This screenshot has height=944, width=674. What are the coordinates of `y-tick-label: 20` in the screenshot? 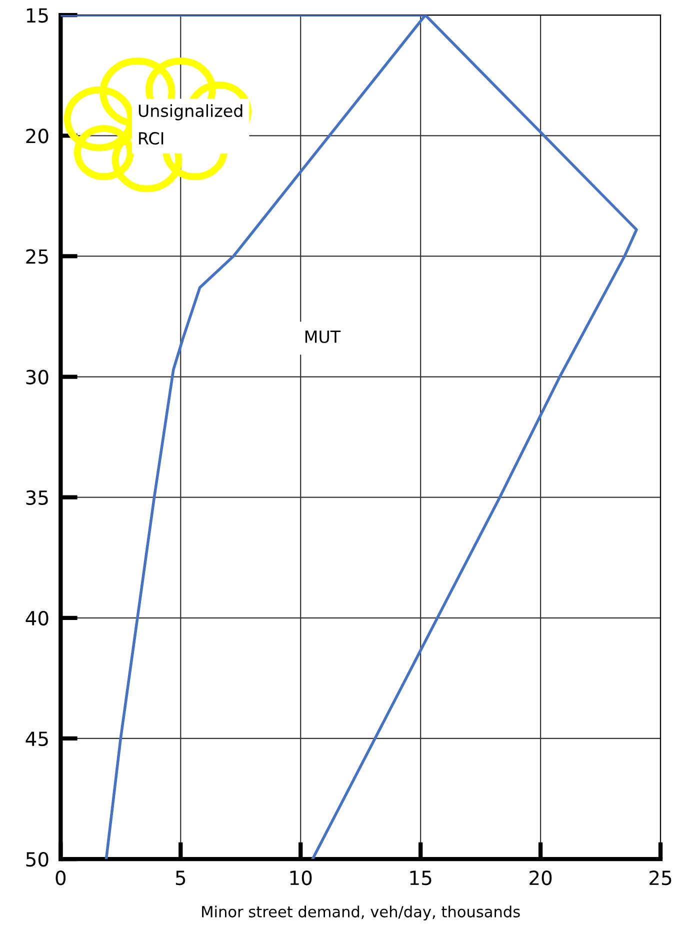 It's located at (37, 136).